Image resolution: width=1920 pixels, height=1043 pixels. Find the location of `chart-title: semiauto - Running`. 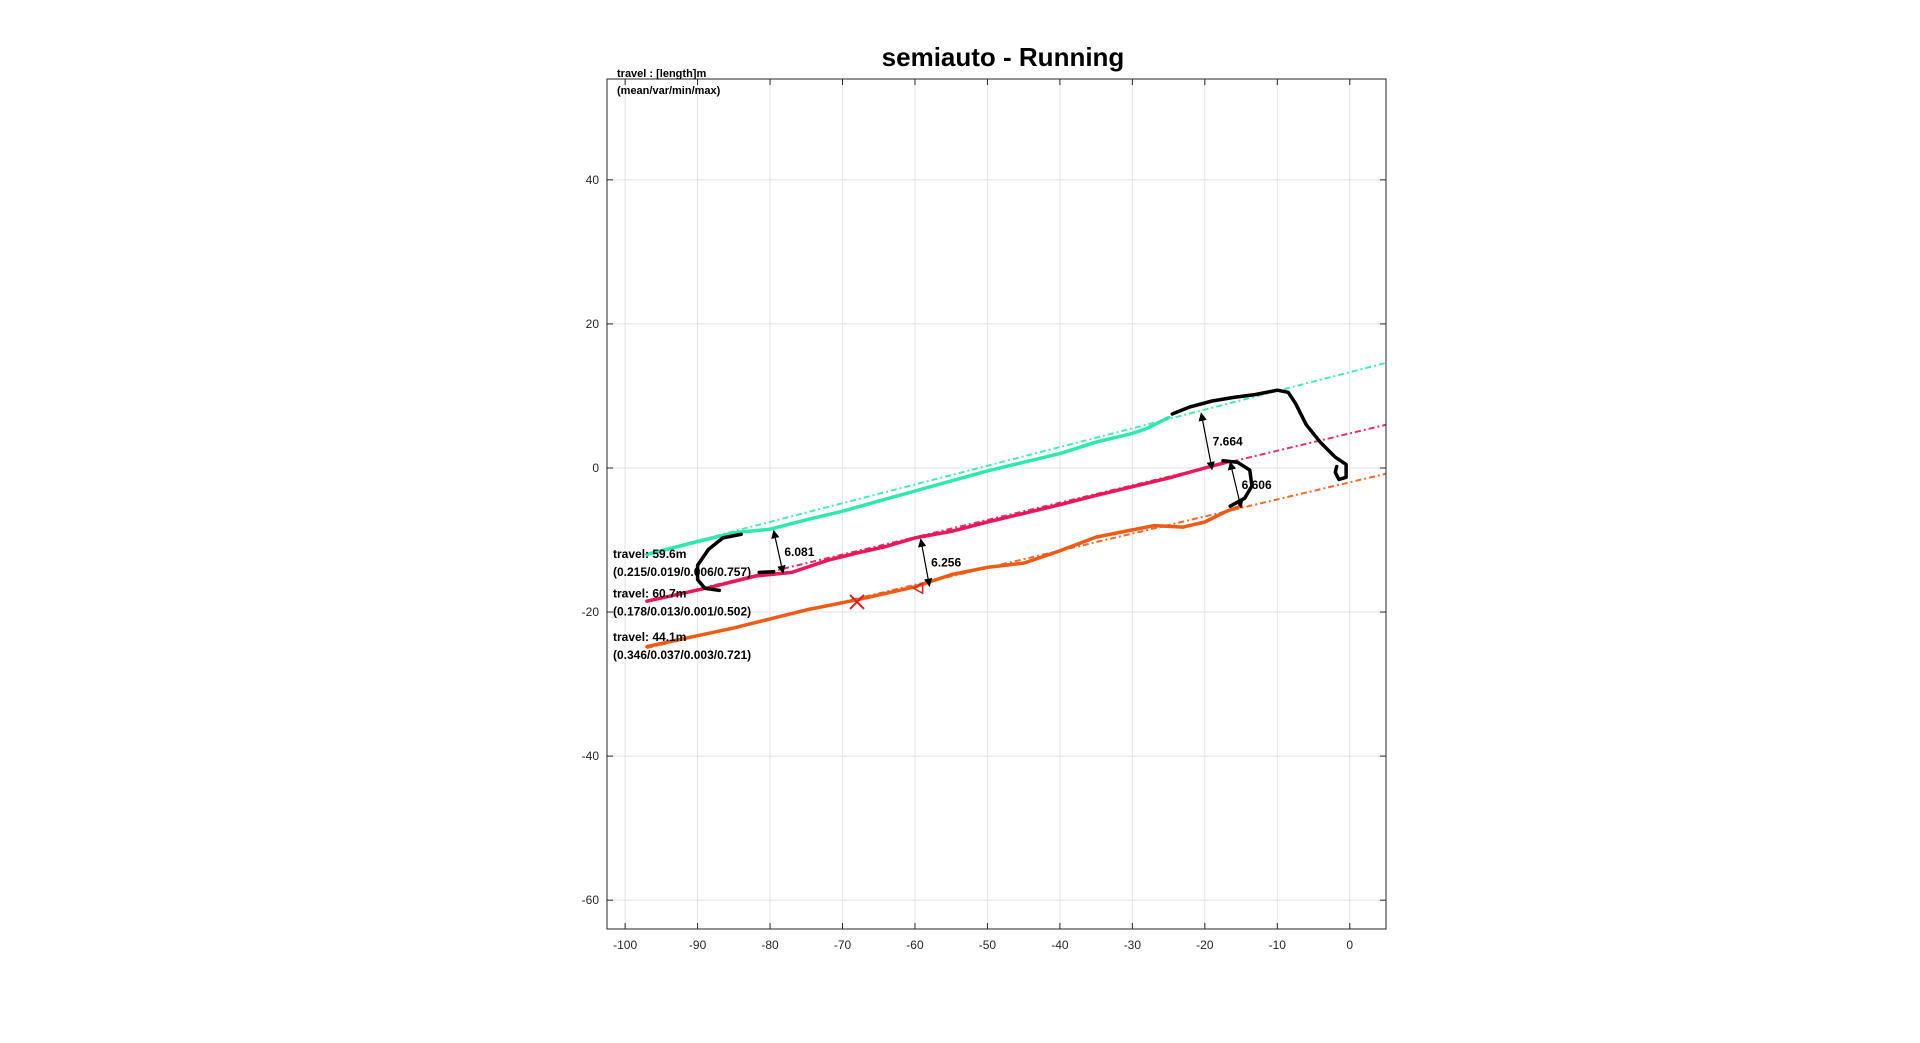

chart-title: semiauto - Running is located at coordinates (1003, 57).